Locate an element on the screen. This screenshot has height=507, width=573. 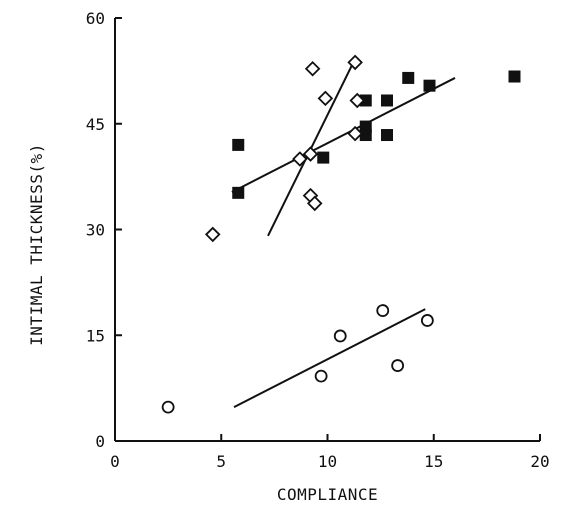
y-tick-label: 45 is located at coordinates (95, 124).